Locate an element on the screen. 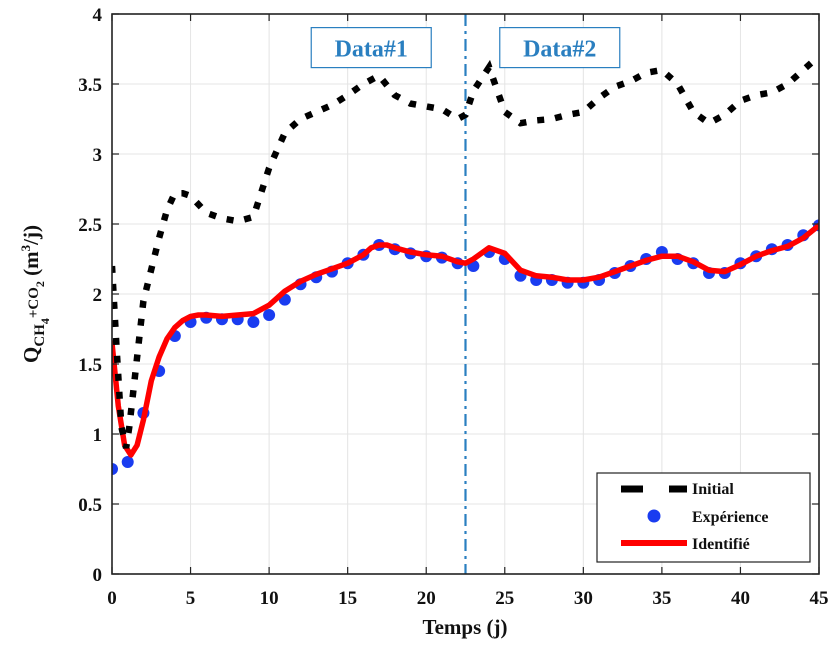 Image resolution: width=833 pixels, height=648 pixels. x-tick-label: 5 is located at coordinates (191, 598).